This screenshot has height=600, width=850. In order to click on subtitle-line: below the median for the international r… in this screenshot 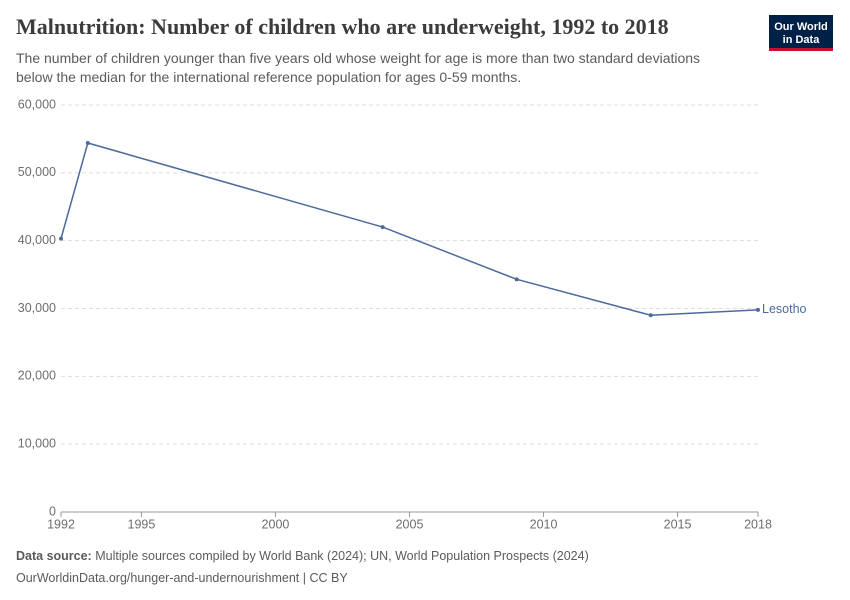, I will do `click(268, 77)`.